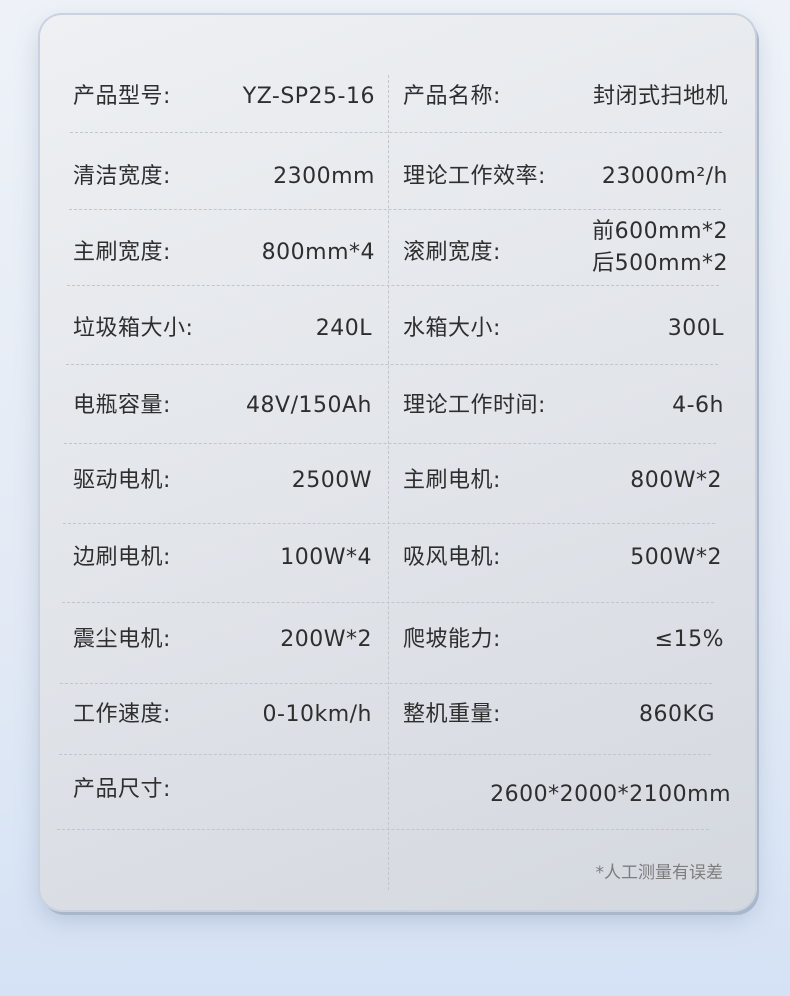 This screenshot has width=790, height=996. What do you see at coordinates (698, 405) in the screenshot?
I see `spec-value: 4-6h` at bounding box center [698, 405].